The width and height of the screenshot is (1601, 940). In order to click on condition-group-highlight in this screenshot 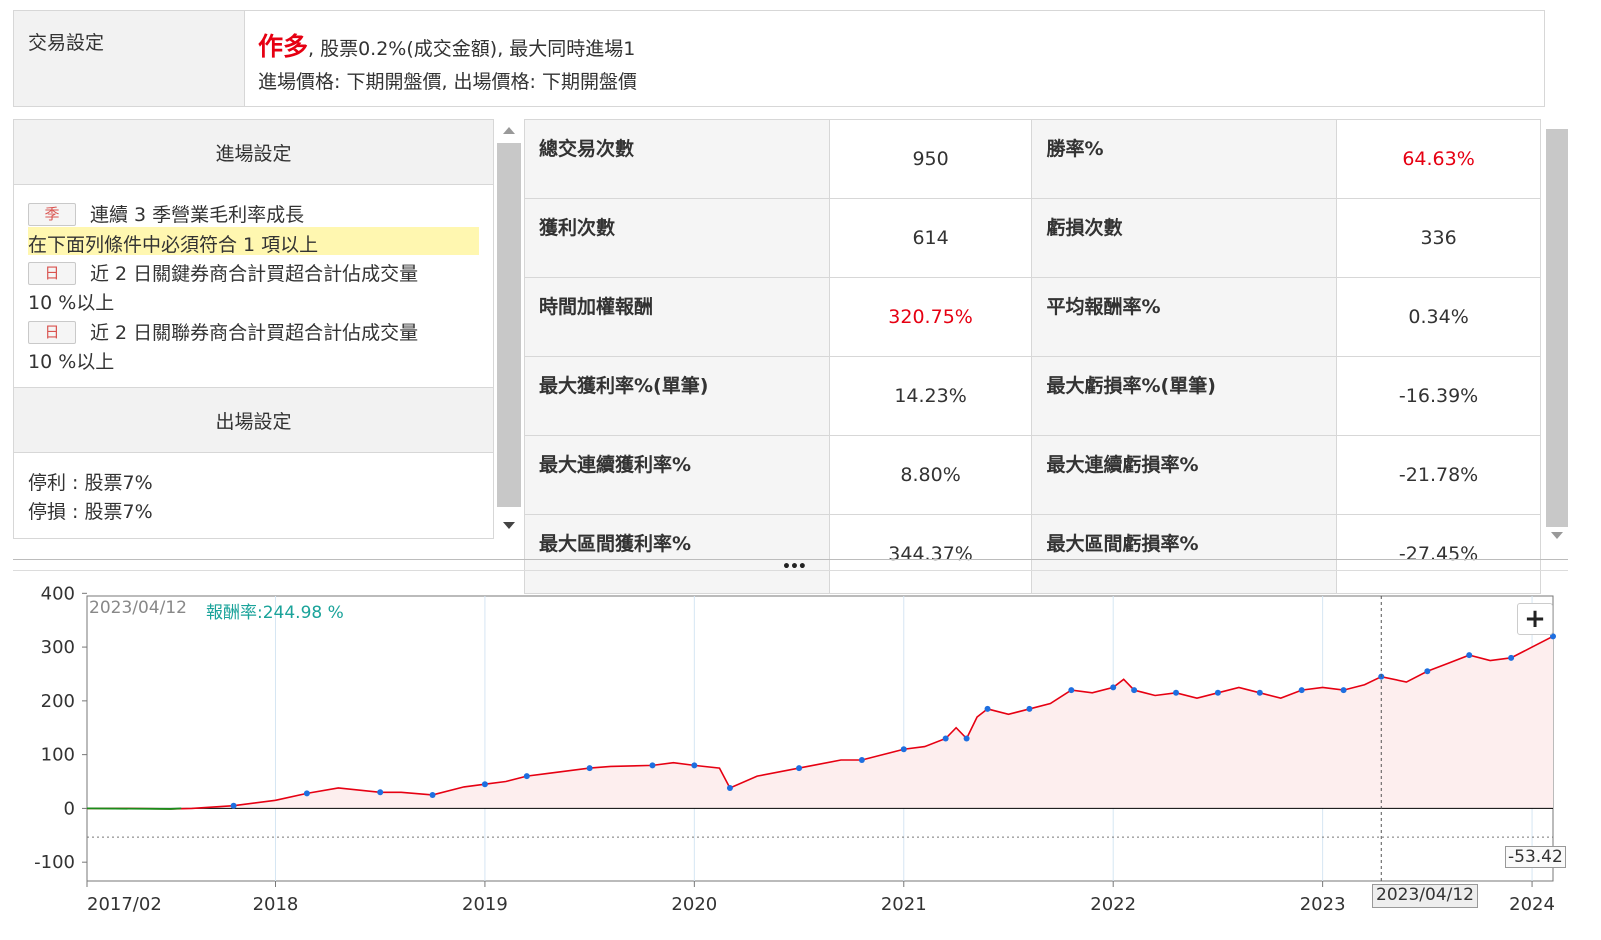, I will do `click(253, 241)`.